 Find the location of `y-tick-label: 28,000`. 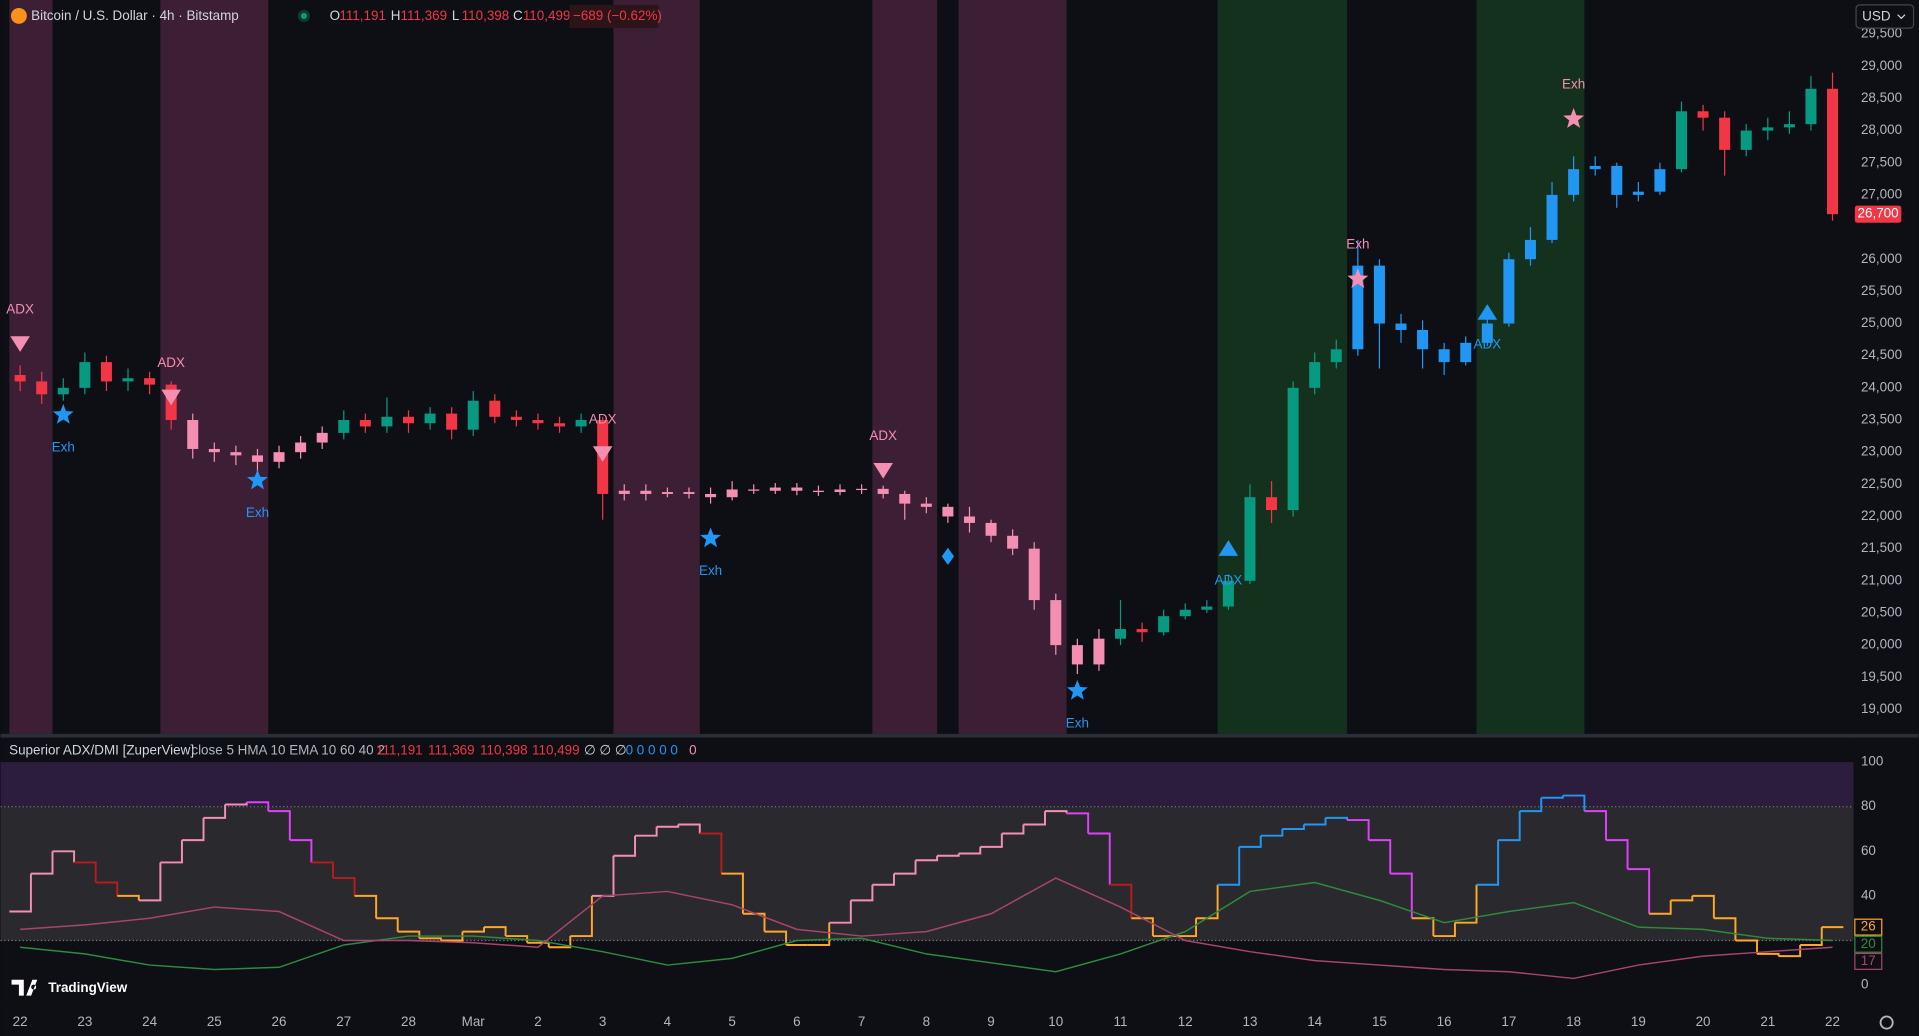

y-tick-label: 28,000 is located at coordinates (1881, 129).